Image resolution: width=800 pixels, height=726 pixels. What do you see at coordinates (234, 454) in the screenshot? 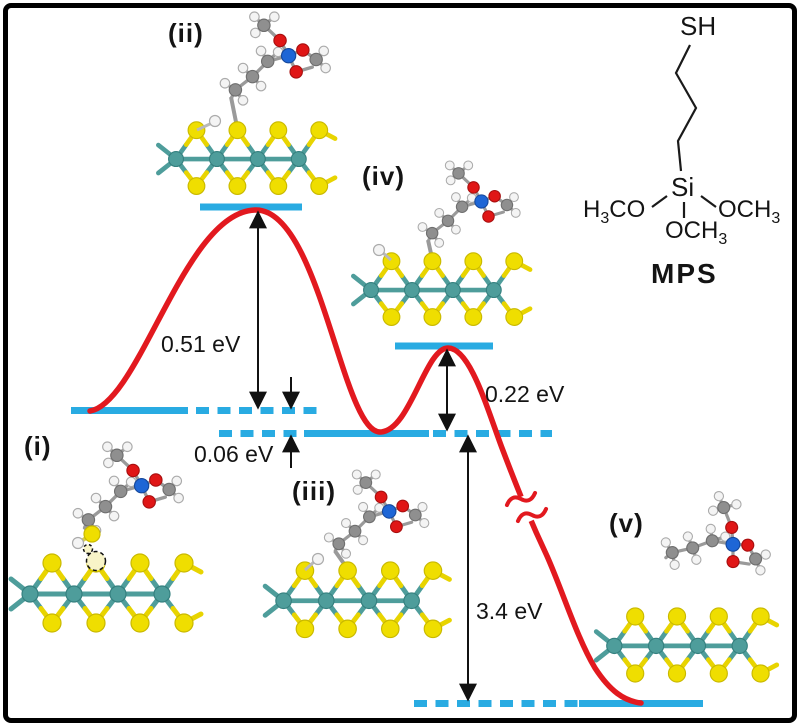
I see `energy-label-offset: 0.06 eV` at bounding box center [234, 454].